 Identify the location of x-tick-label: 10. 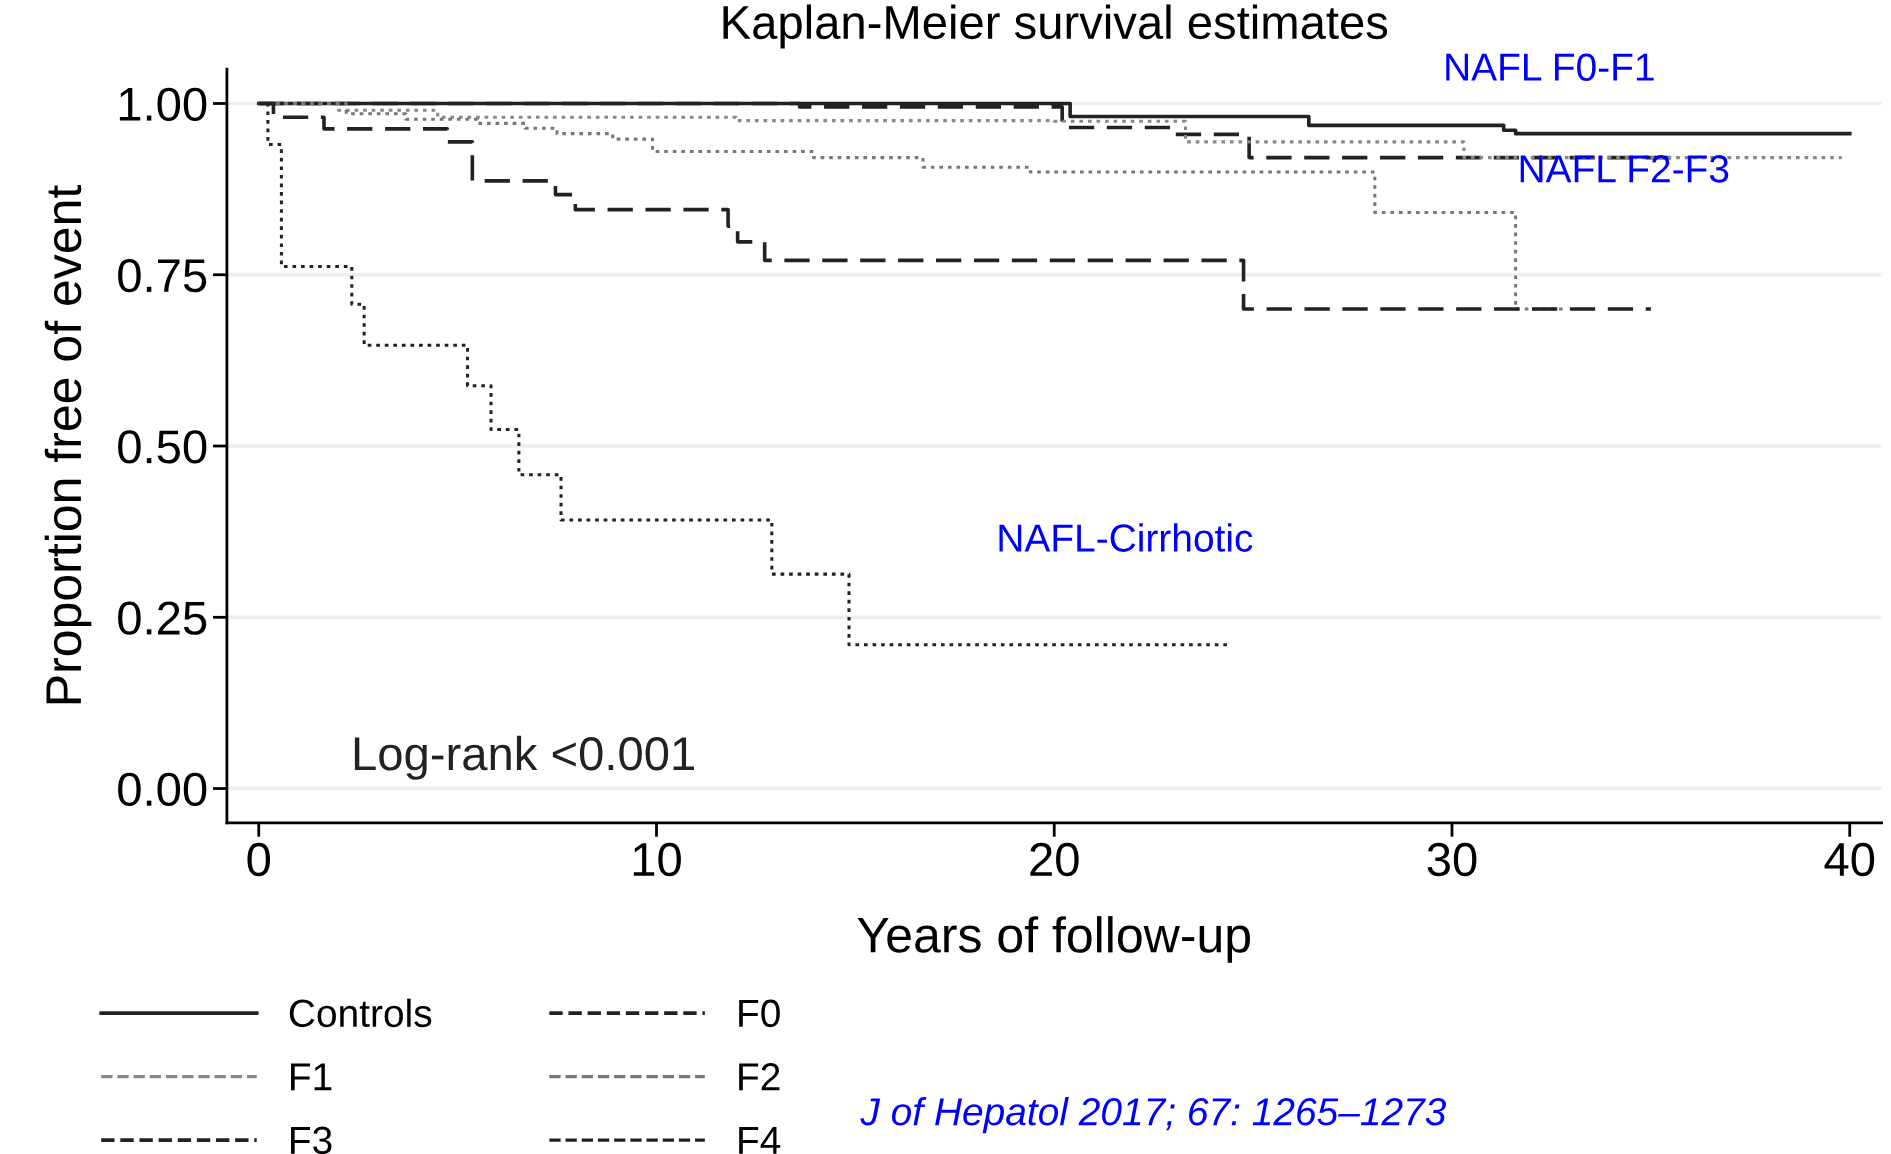
(657, 859).